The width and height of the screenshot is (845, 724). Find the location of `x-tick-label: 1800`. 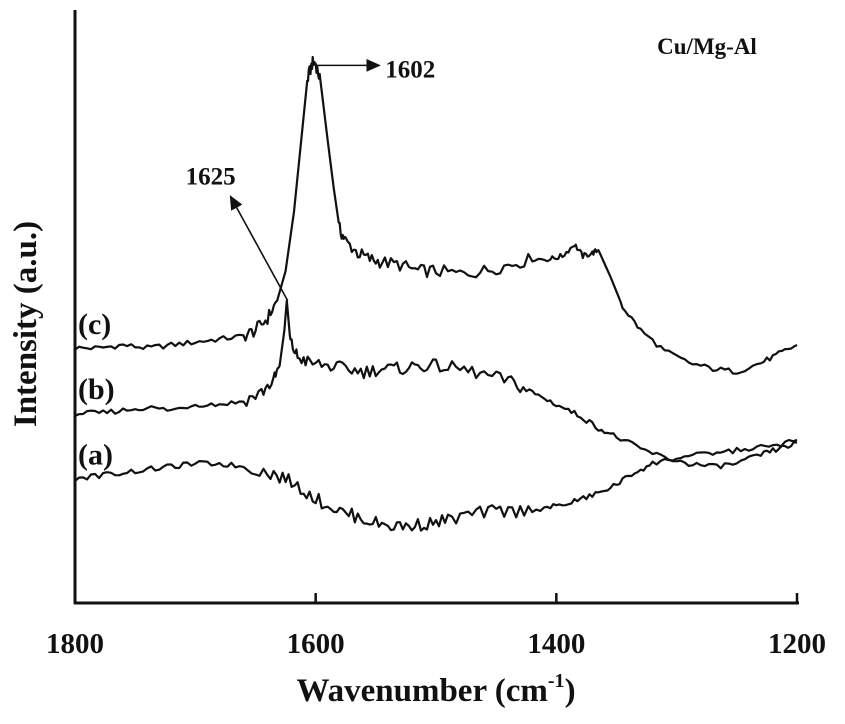

x-tick-label: 1800 is located at coordinates (75, 644).